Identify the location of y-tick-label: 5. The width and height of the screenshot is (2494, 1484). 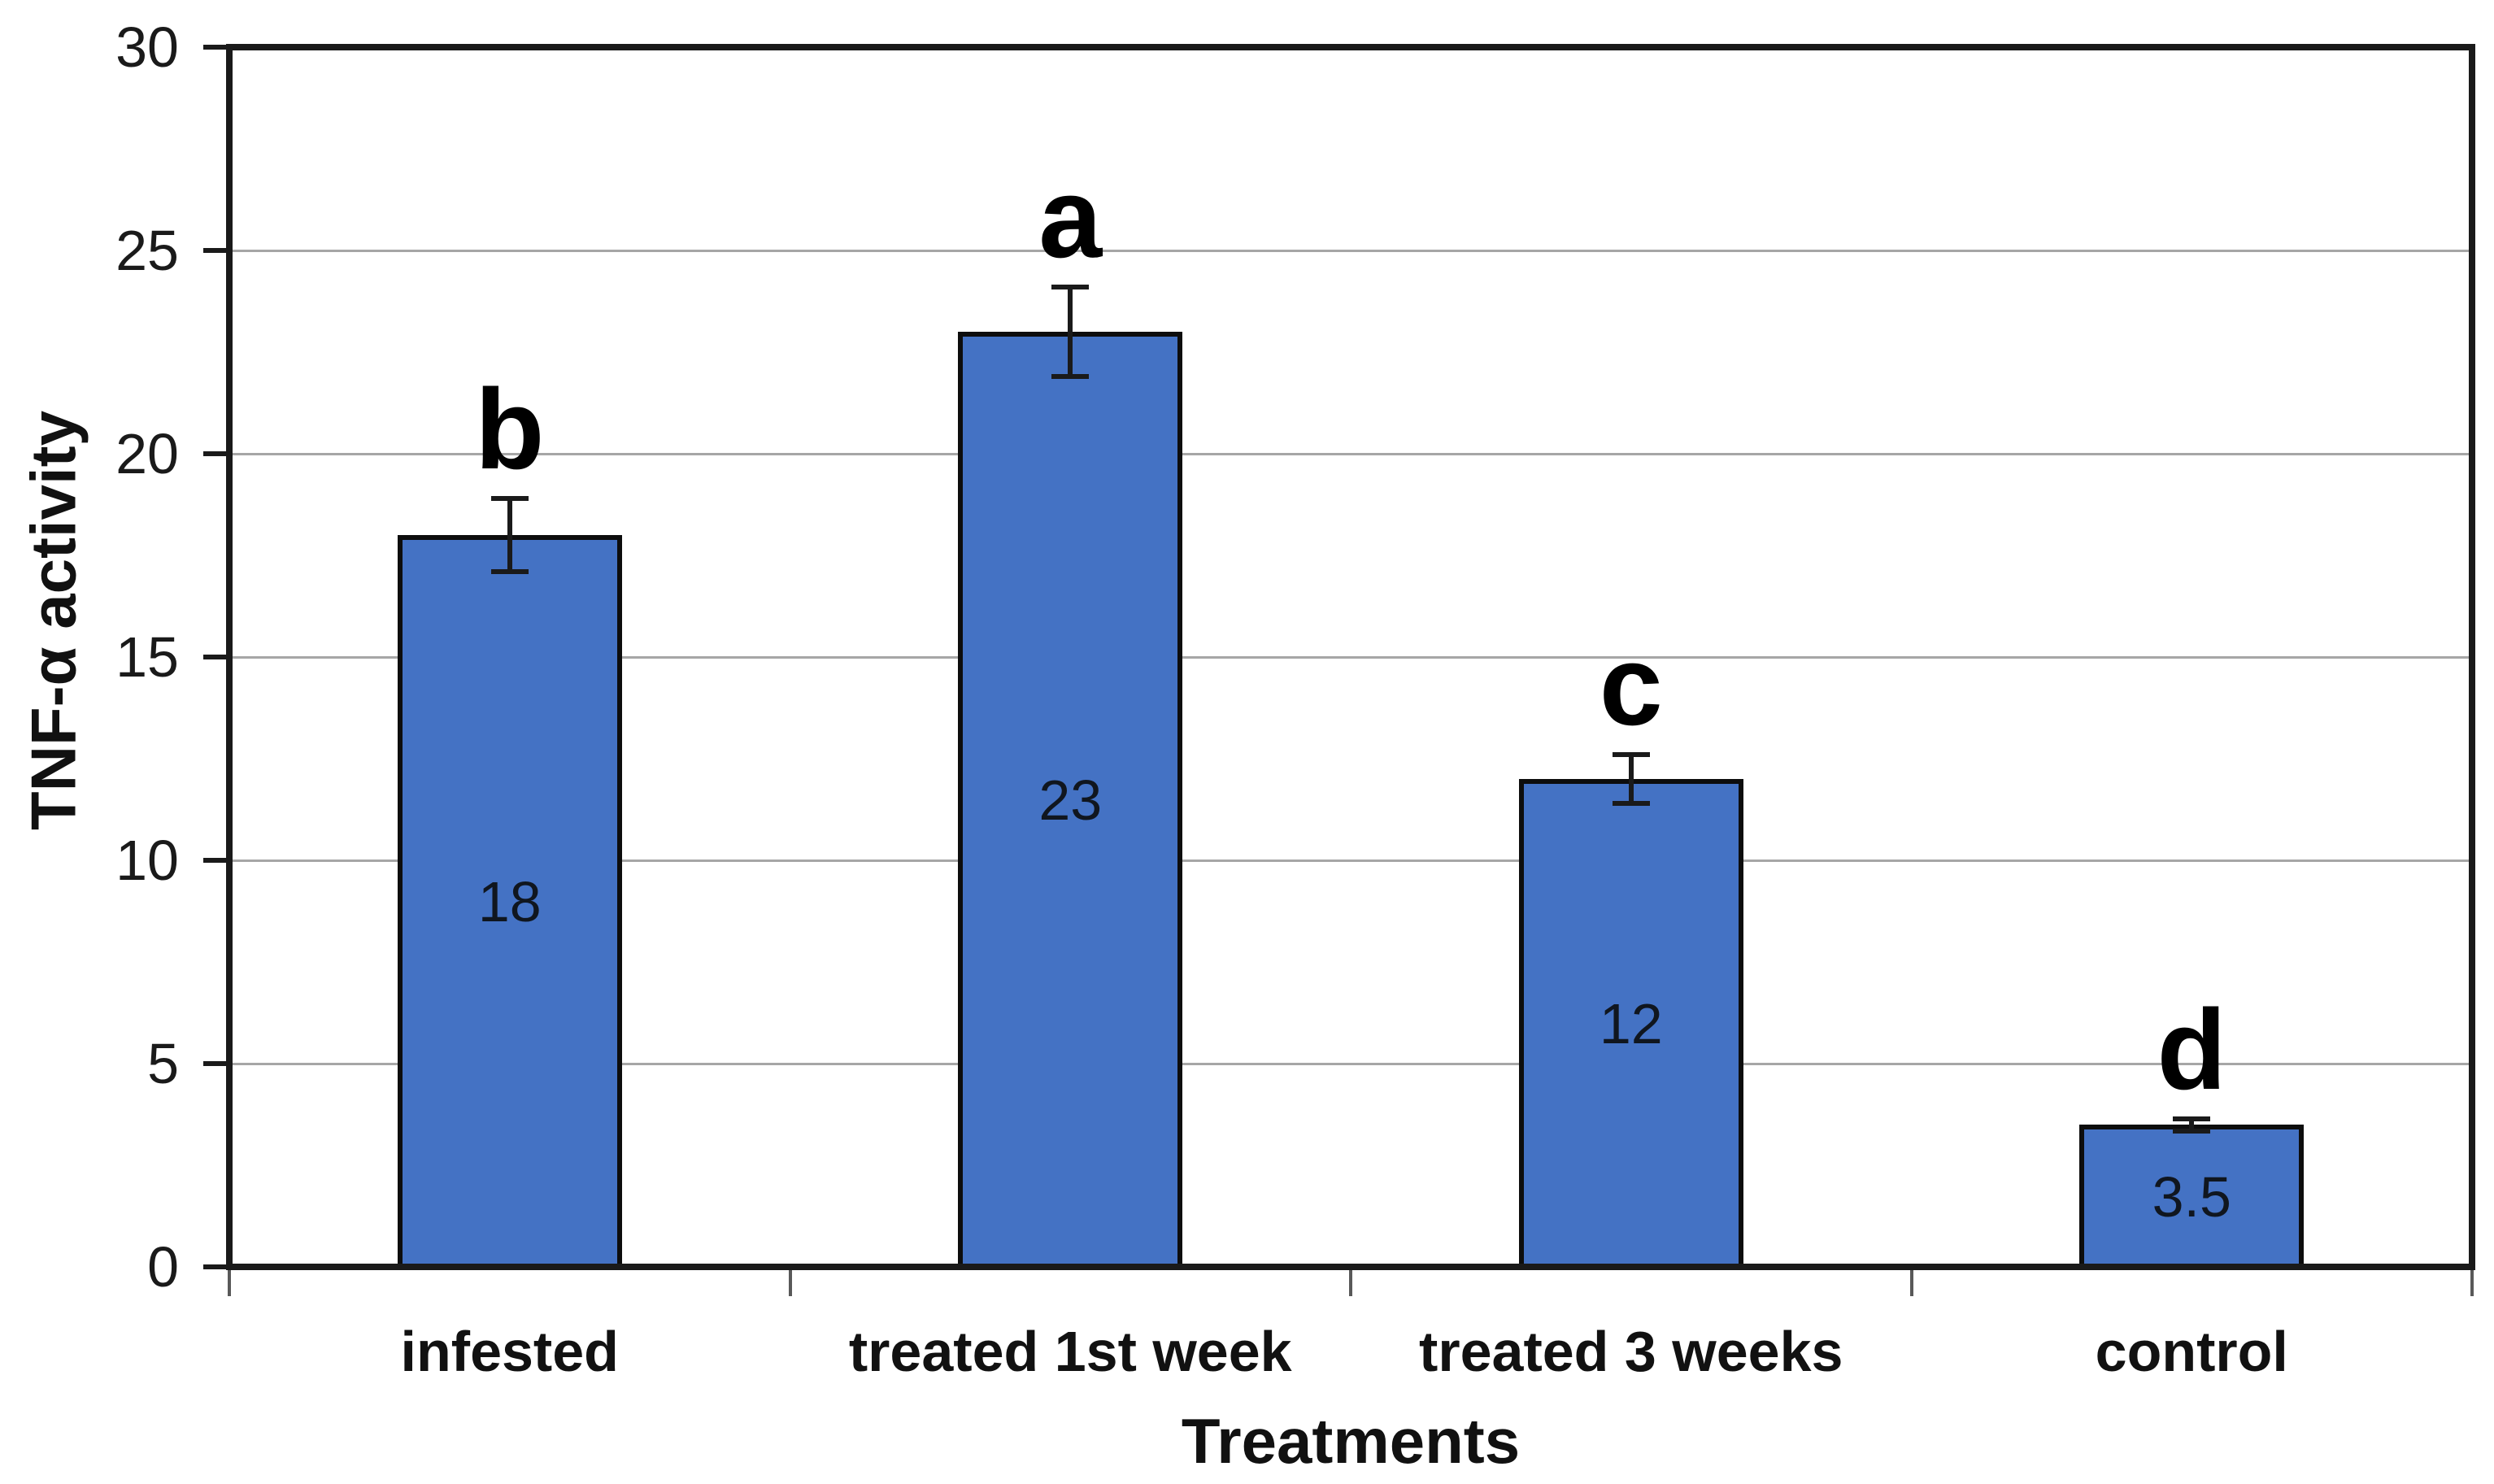
(163, 1063).